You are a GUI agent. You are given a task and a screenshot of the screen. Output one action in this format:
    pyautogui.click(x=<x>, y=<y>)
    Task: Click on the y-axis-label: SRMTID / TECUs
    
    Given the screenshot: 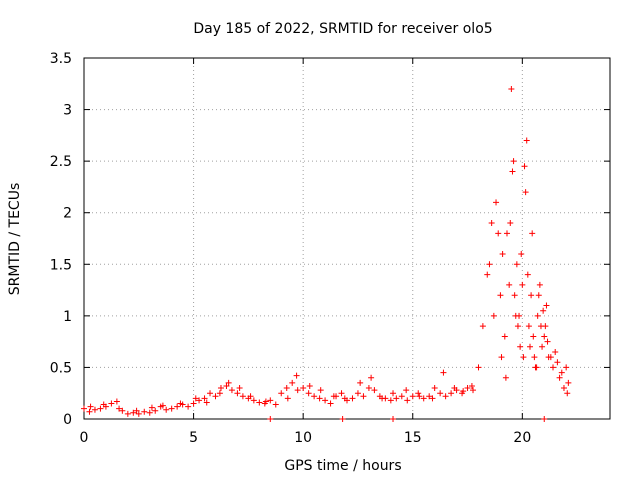 What is the action you would take?
    pyautogui.click(x=15, y=239)
    